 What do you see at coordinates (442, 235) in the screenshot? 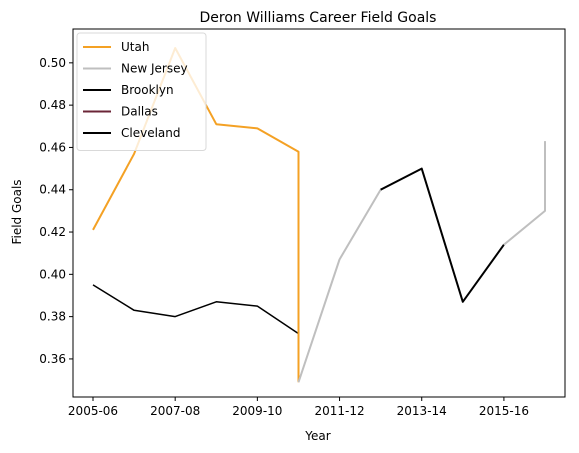
I see `series-line-brooklyn` at bounding box center [442, 235].